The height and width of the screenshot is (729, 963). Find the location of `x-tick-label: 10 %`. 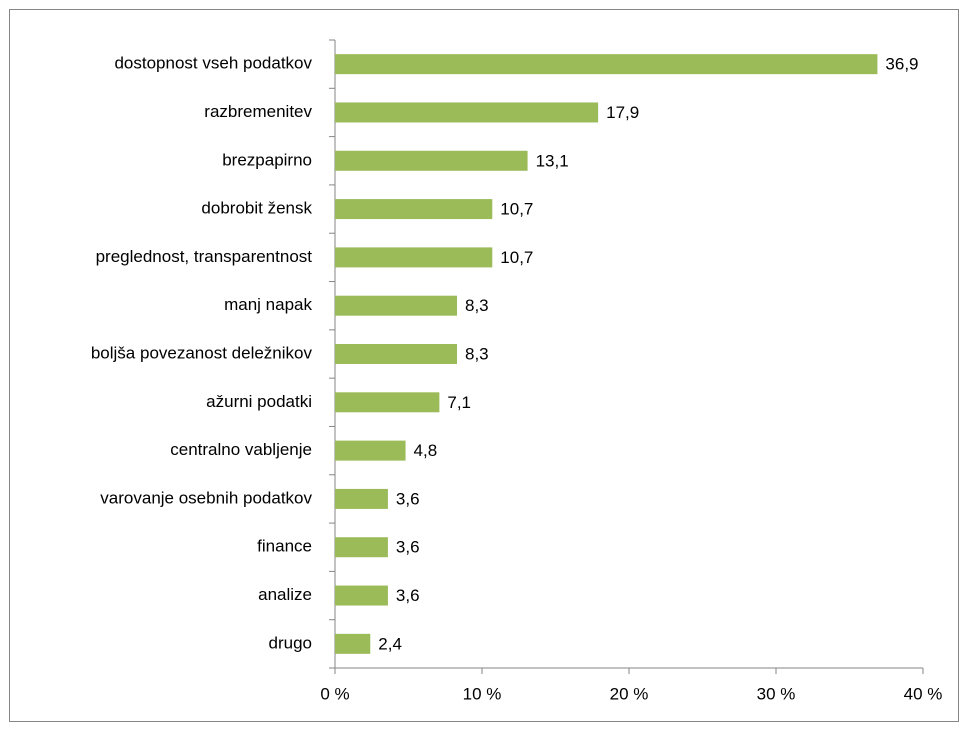

x-tick-label: 10 % is located at coordinates (482, 693).